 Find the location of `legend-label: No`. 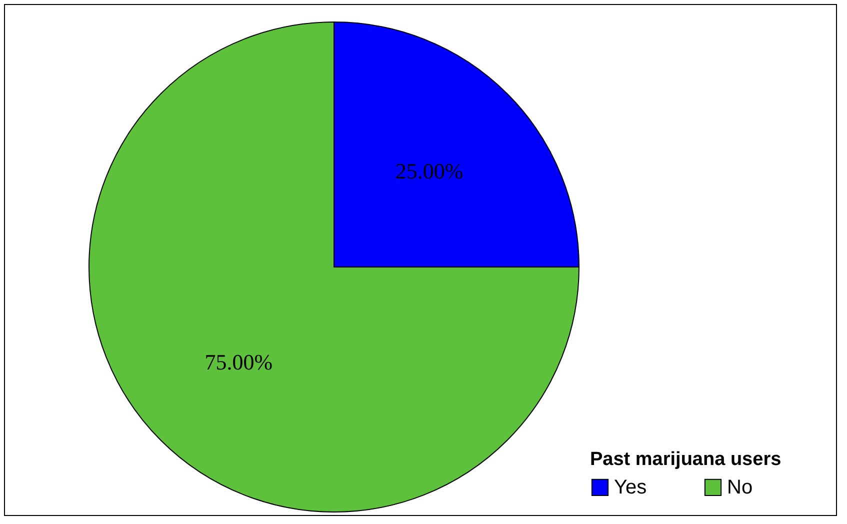

legend-label: No is located at coordinates (740, 487).